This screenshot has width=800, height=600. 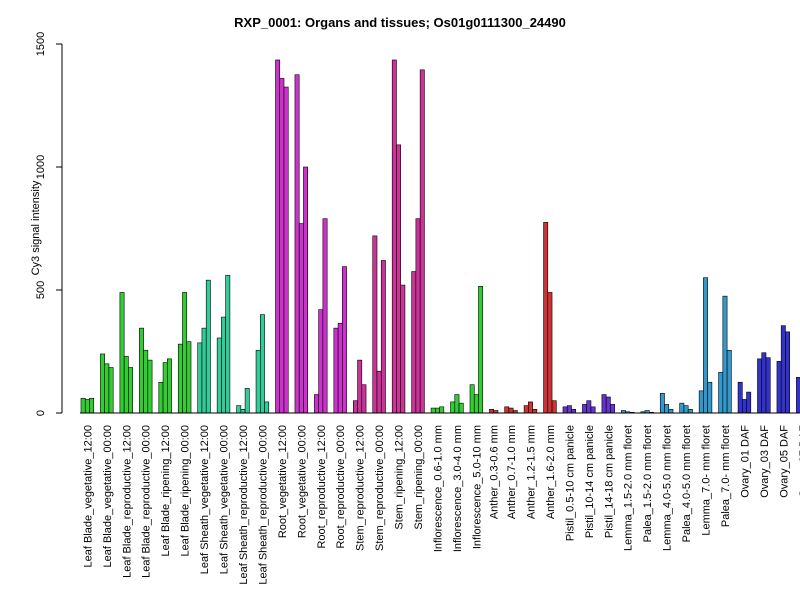 I want to click on category-label: Inflorescence_3.0-4.0 mm, so click(x=458, y=488).